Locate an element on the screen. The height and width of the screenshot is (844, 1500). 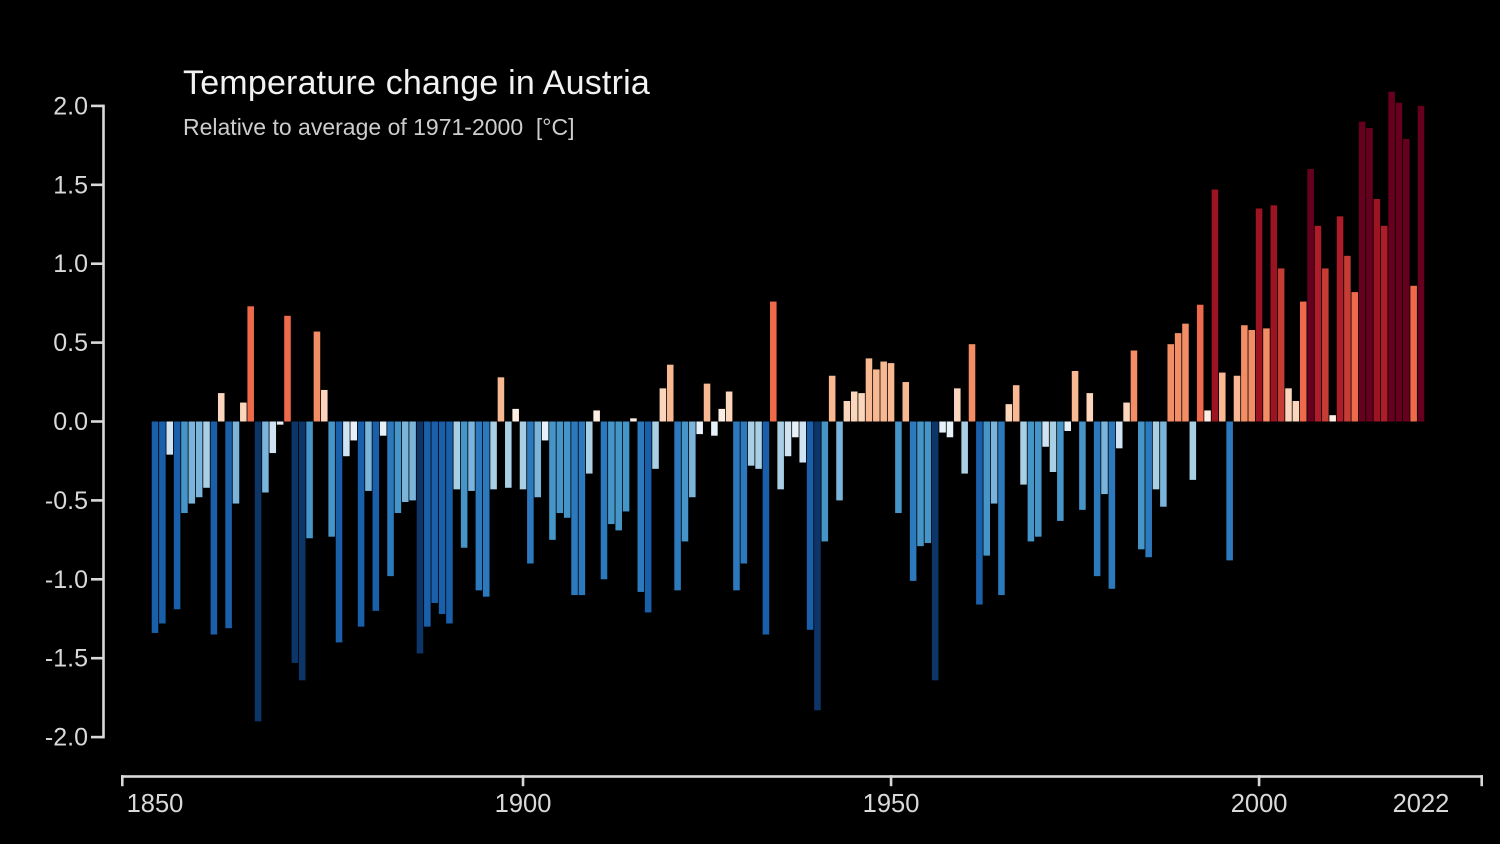
bar-1950 is located at coordinates (891, 392).